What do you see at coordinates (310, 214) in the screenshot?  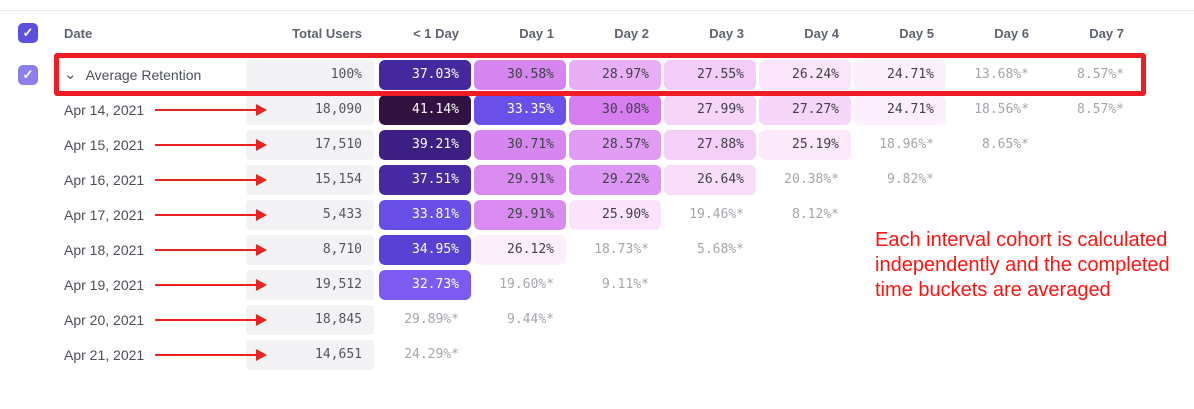 I see `total-users-cell: 5,433` at bounding box center [310, 214].